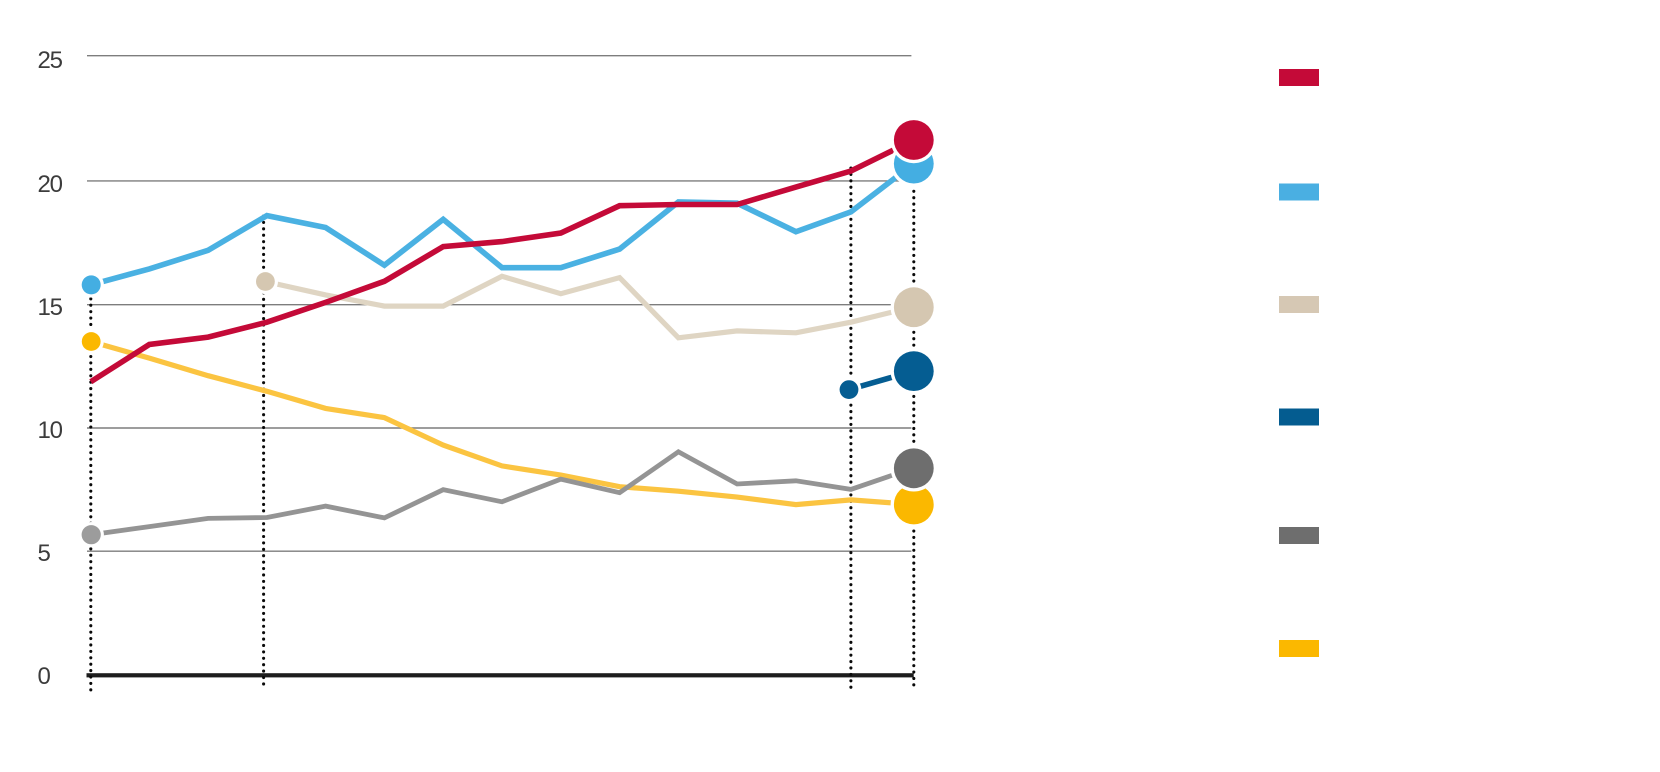  Describe the element at coordinates (50, 430) in the screenshot. I see `svg-text: 10` at that location.